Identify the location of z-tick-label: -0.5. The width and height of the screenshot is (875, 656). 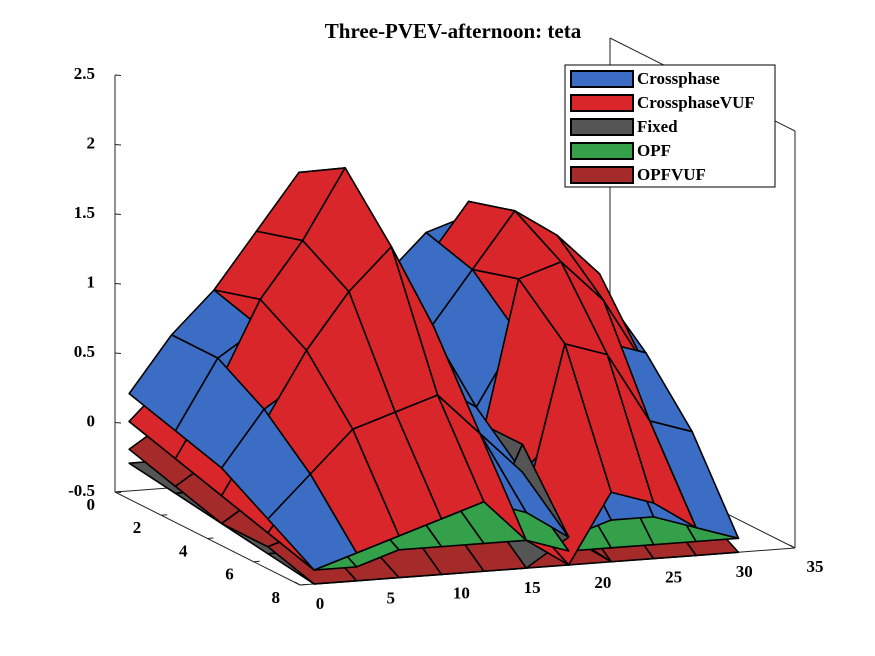
(81, 490).